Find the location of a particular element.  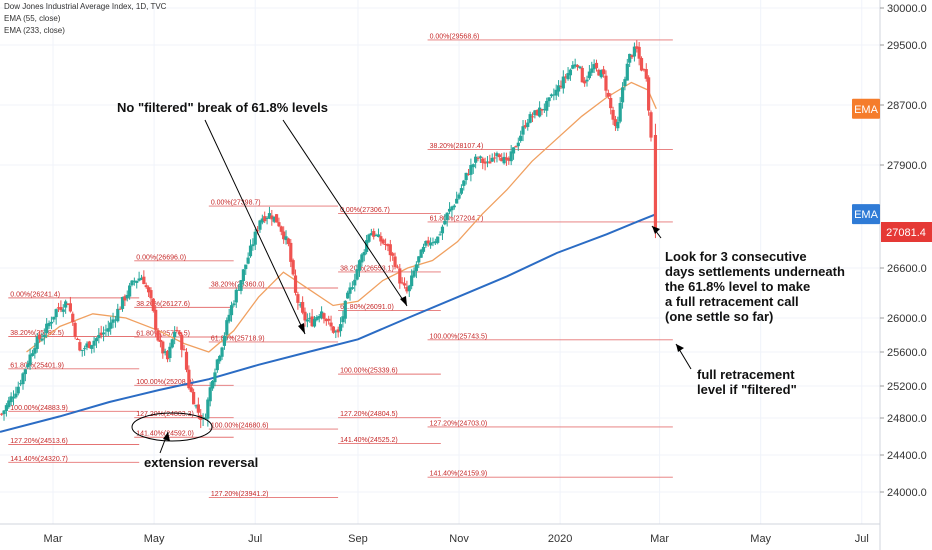

annotation-look-for-settlements: the 61.8% level to make is located at coordinates (737, 286).